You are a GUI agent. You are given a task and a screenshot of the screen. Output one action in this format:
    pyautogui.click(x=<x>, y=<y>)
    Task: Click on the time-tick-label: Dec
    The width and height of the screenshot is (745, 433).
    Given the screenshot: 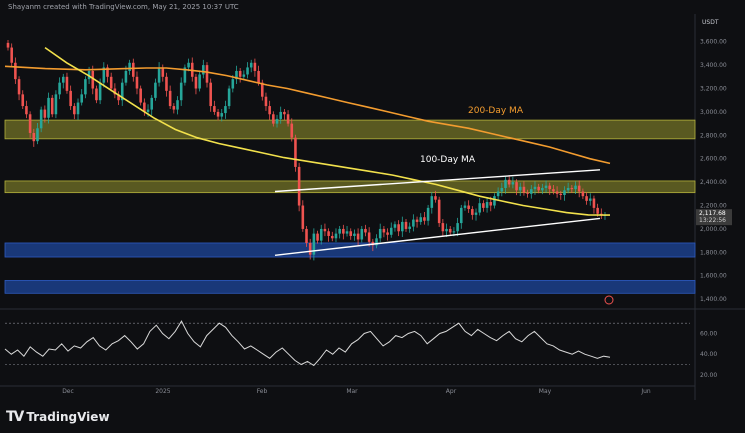 What is the action you would take?
    pyautogui.click(x=68, y=391)
    